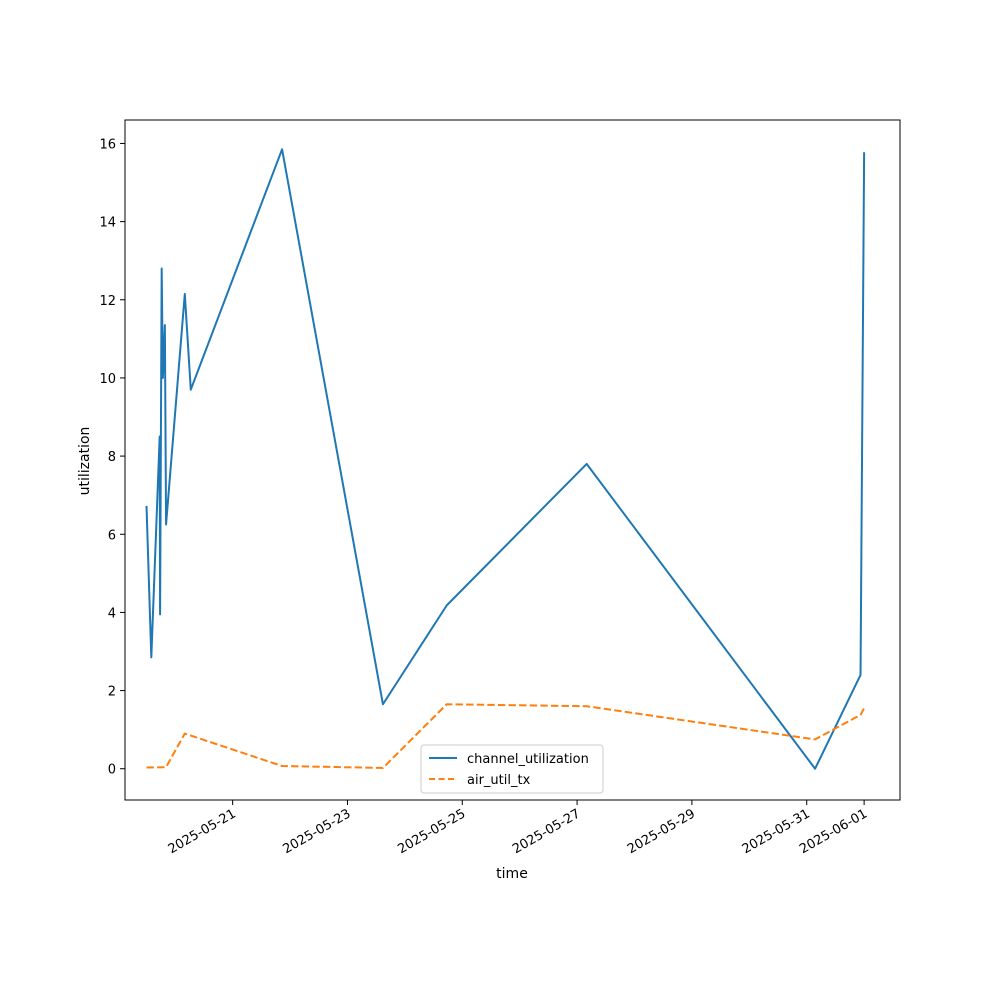 This screenshot has width=1000, height=1000. Describe the element at coordinates (107, 379) in the screenshot. I see `y-tick-label: 10` at that location.